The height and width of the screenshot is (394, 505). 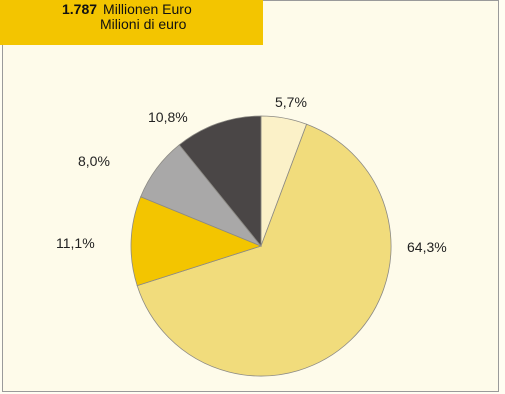 What do you see at coordinates (168, 117) in the screenshot?
I see `slice-label-10-8: 10,8%` at bounding box center [168, 117].